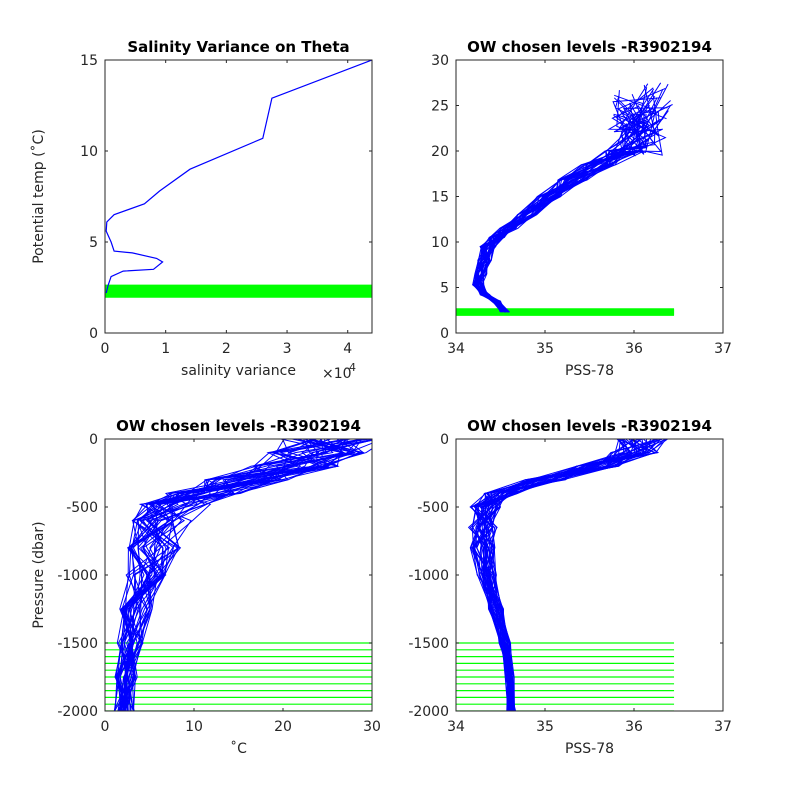 This screenshot has width=800, height=800. What do you see at coordinates (226, 349) in the screenshot?
I see `x-tick-label: 2` at bounding box center [226, 349].